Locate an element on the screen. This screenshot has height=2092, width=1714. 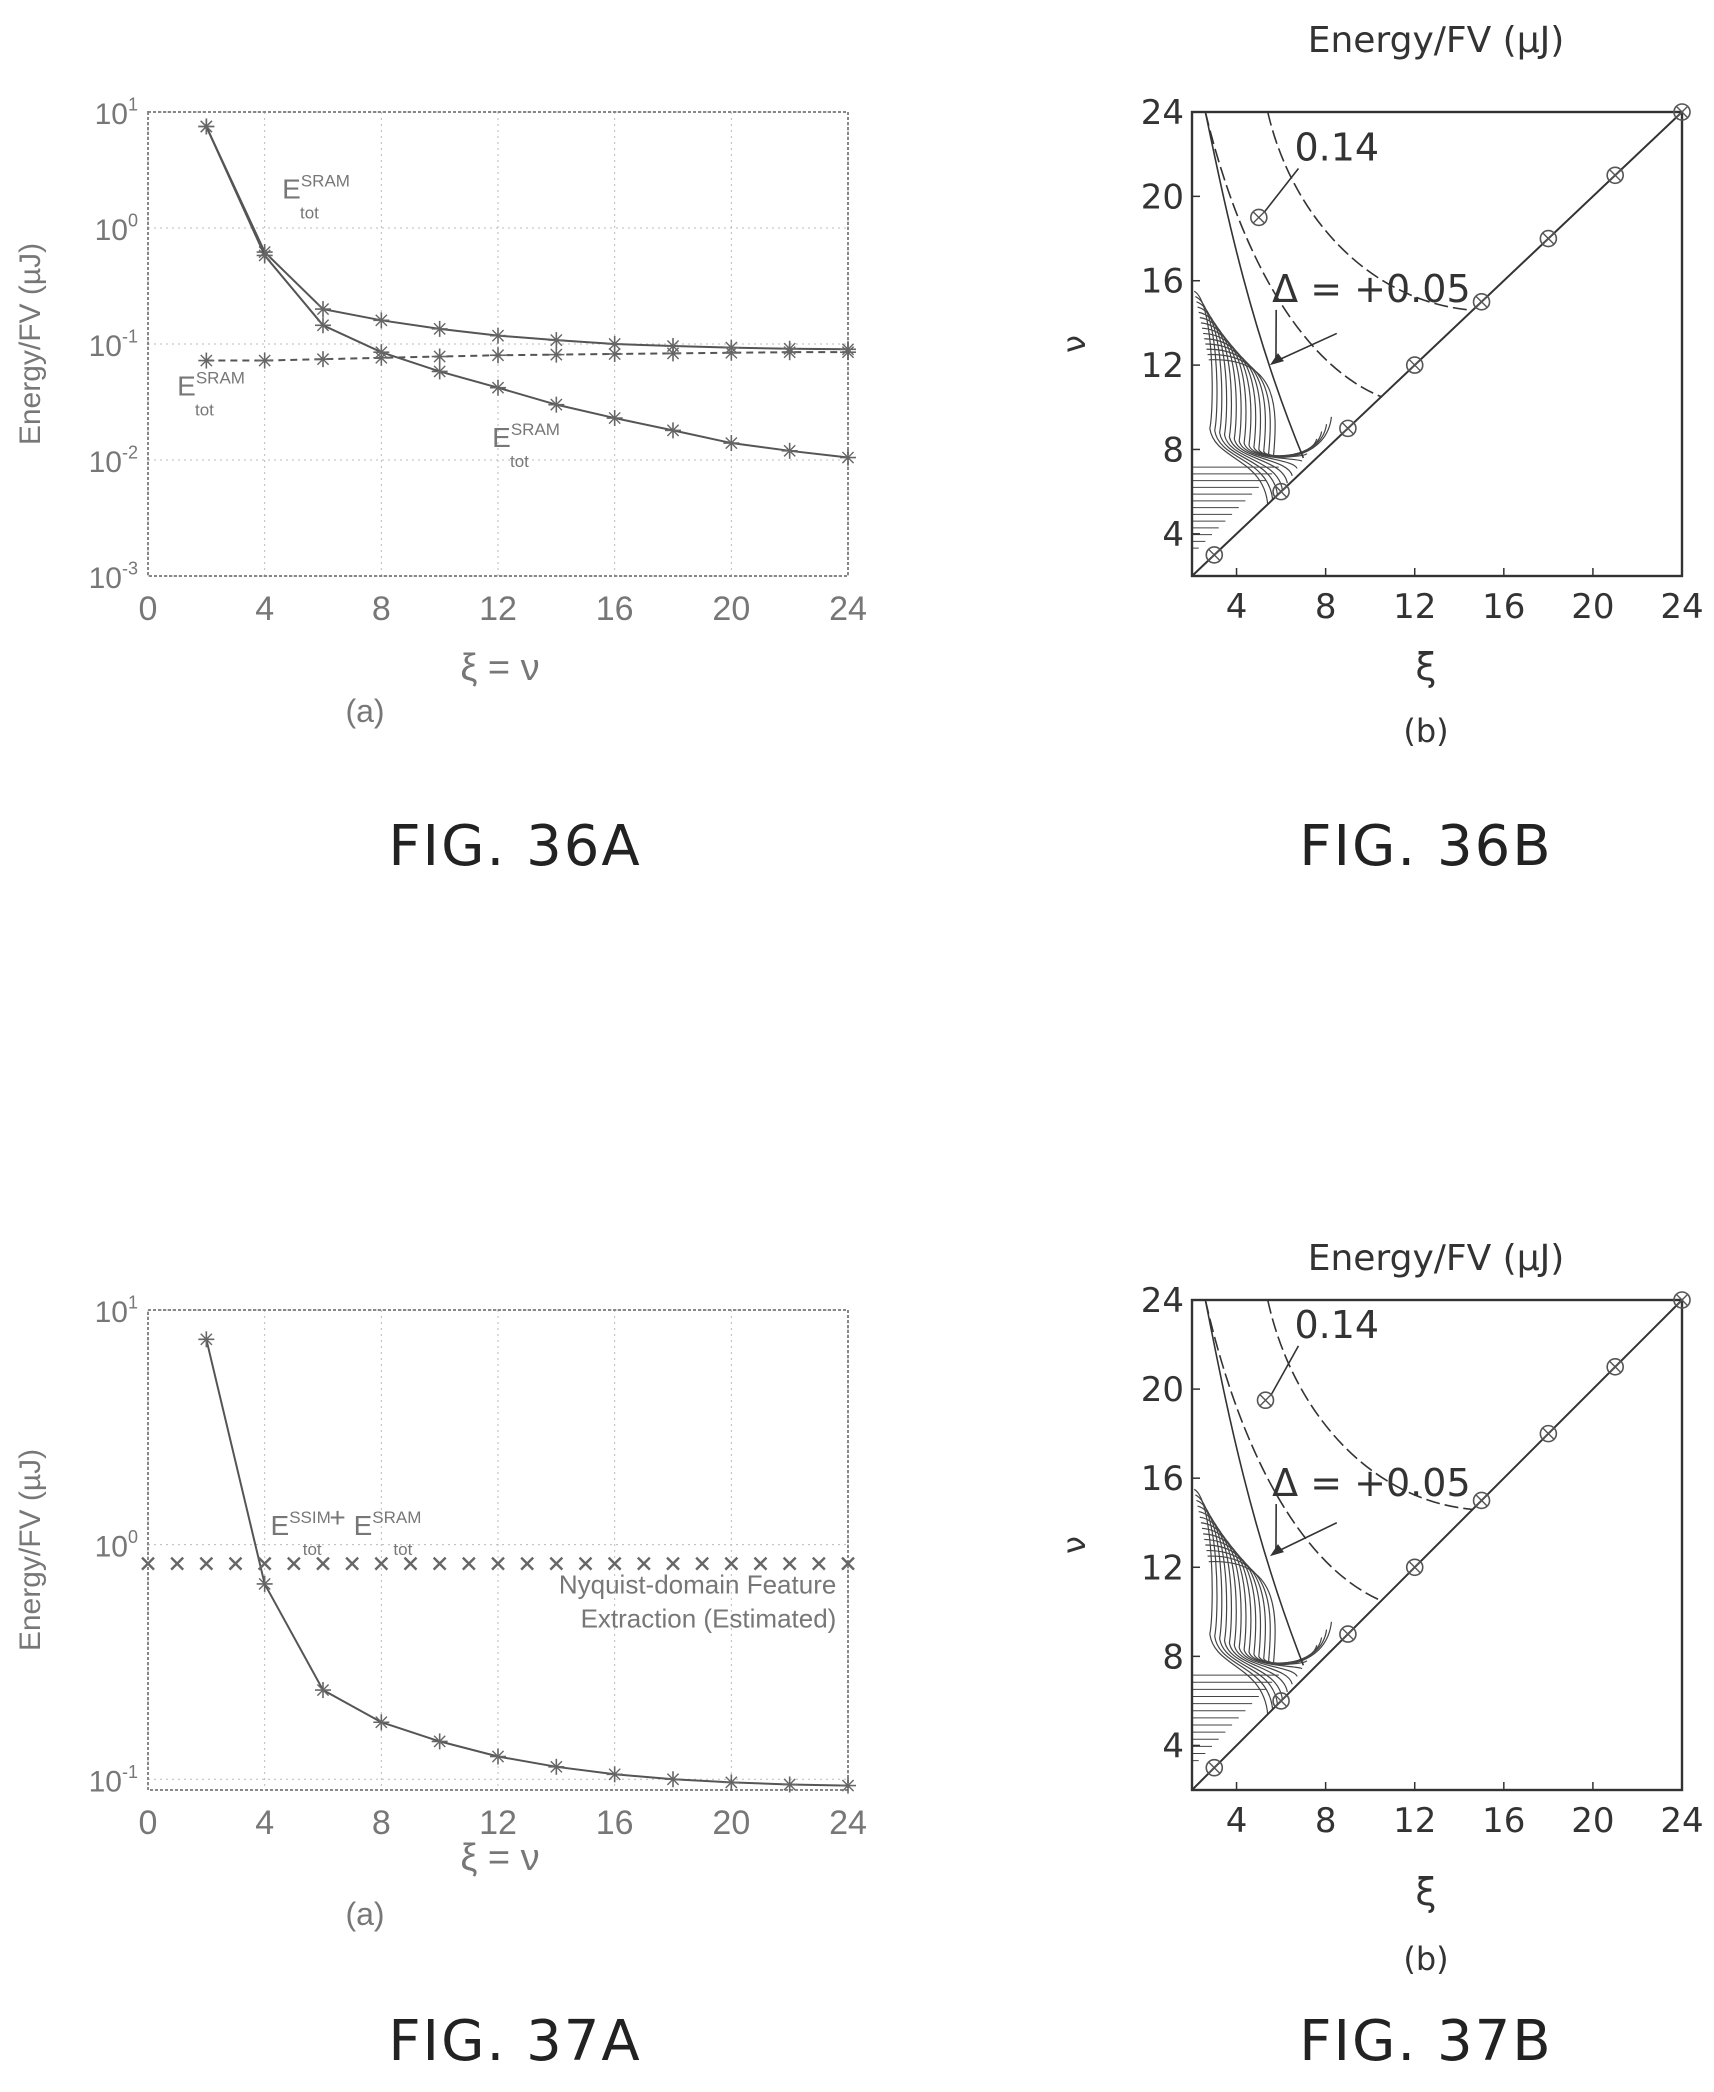
subfigure-label: (b) is located at coordinates (1425, 1959).